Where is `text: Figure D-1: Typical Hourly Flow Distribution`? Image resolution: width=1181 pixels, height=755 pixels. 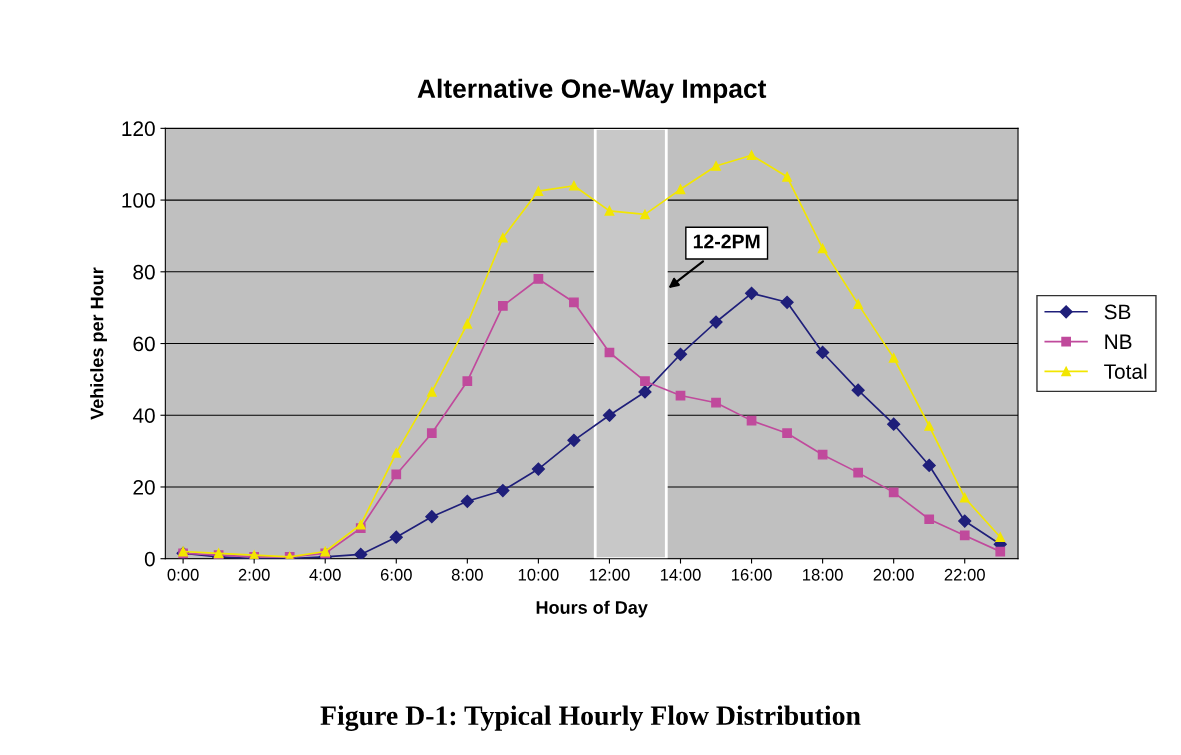
text: Figure D-1: Typical Hourly Flow Distribution is located at coordinates (590, 718).